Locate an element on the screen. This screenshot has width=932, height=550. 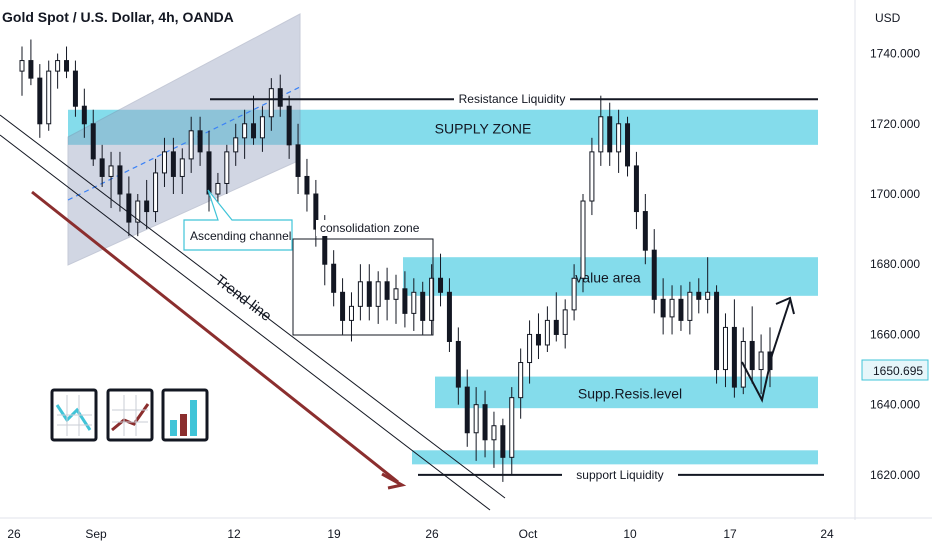
time-tick-label: 12 is located at coordinates (234, 534).